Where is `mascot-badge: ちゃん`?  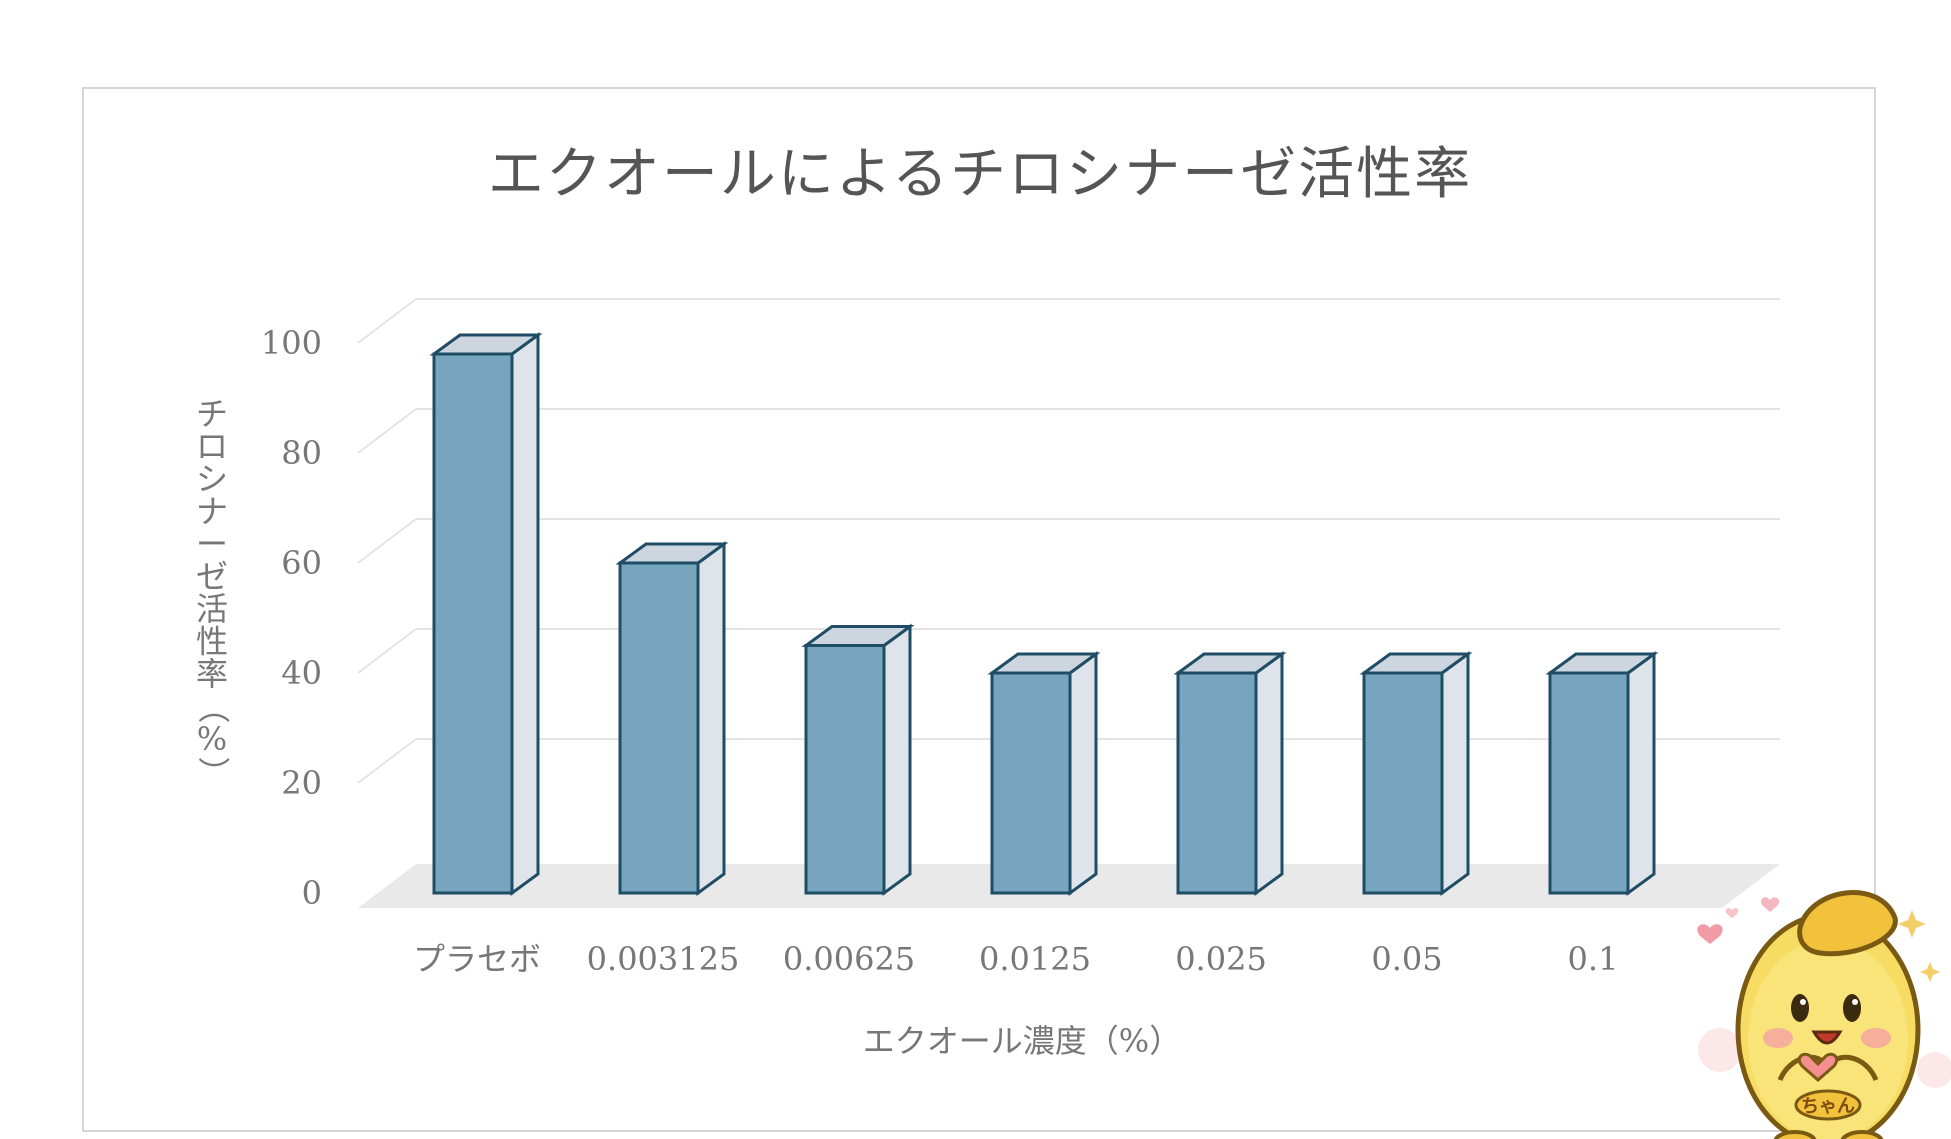
mascot-badge: ちゃん is located at coordinates (1828, 1106).